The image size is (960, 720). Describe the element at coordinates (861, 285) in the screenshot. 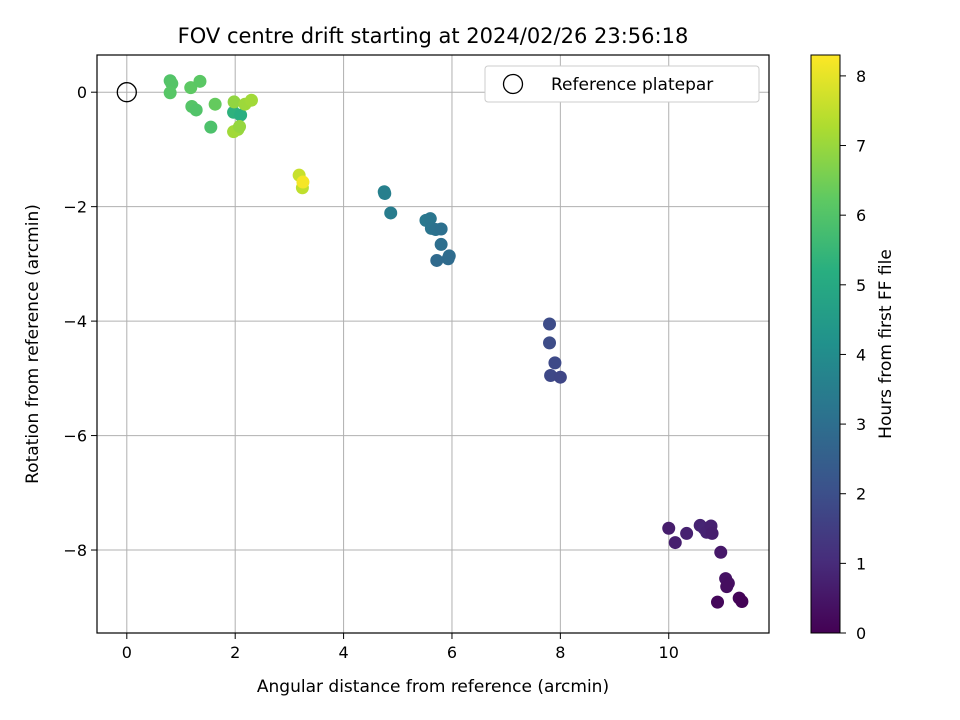

I see `colorbar-tick-label: 5` at that location.